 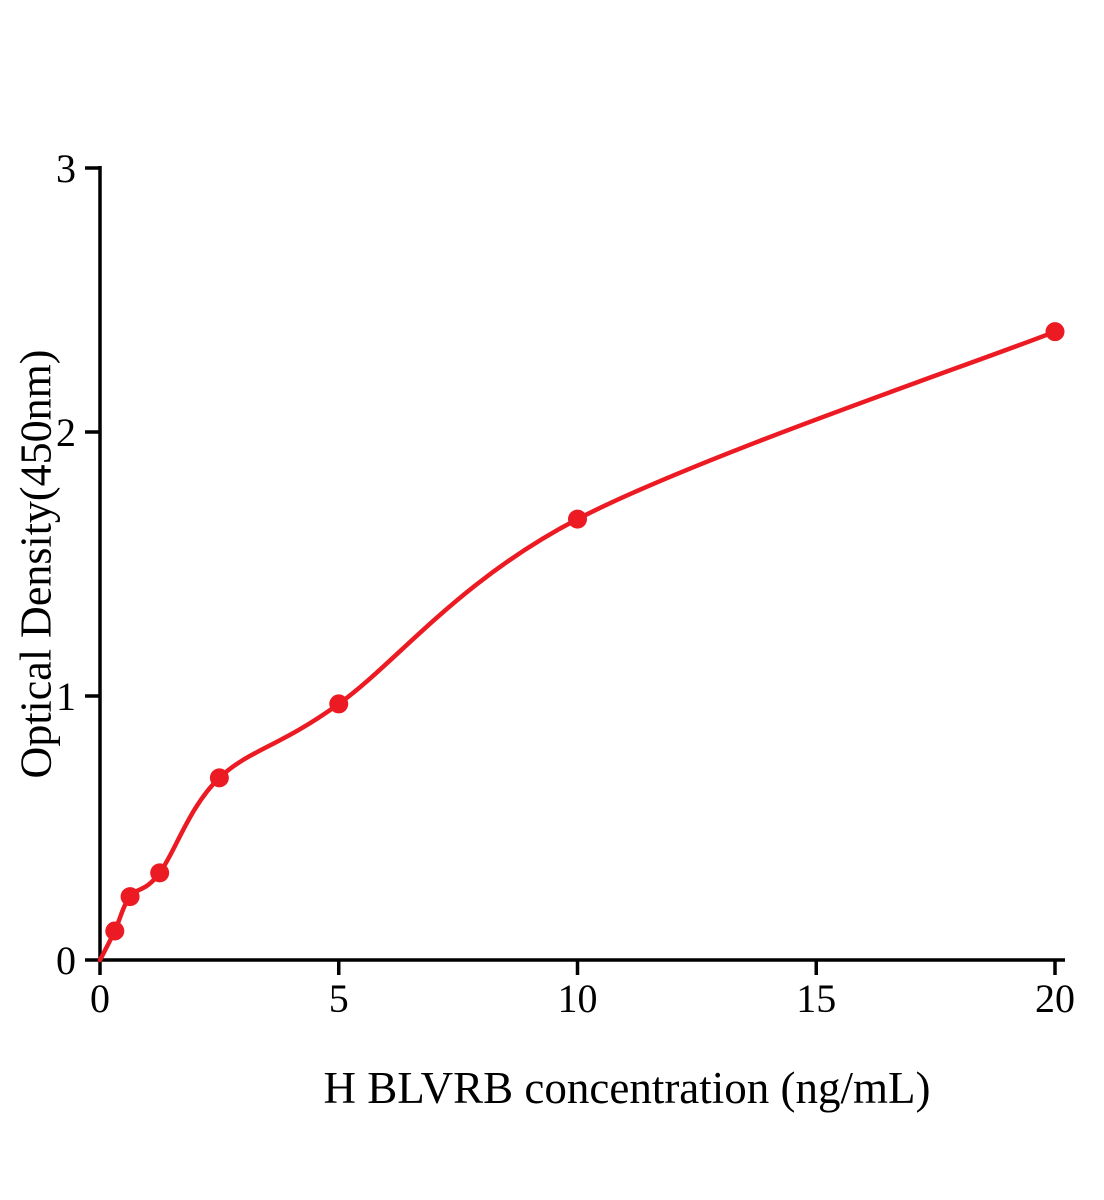 What do you see at coordinates (66, 432) in the screenshot?
I see `y-tick-label: 2` at bounding box center [66, 432].